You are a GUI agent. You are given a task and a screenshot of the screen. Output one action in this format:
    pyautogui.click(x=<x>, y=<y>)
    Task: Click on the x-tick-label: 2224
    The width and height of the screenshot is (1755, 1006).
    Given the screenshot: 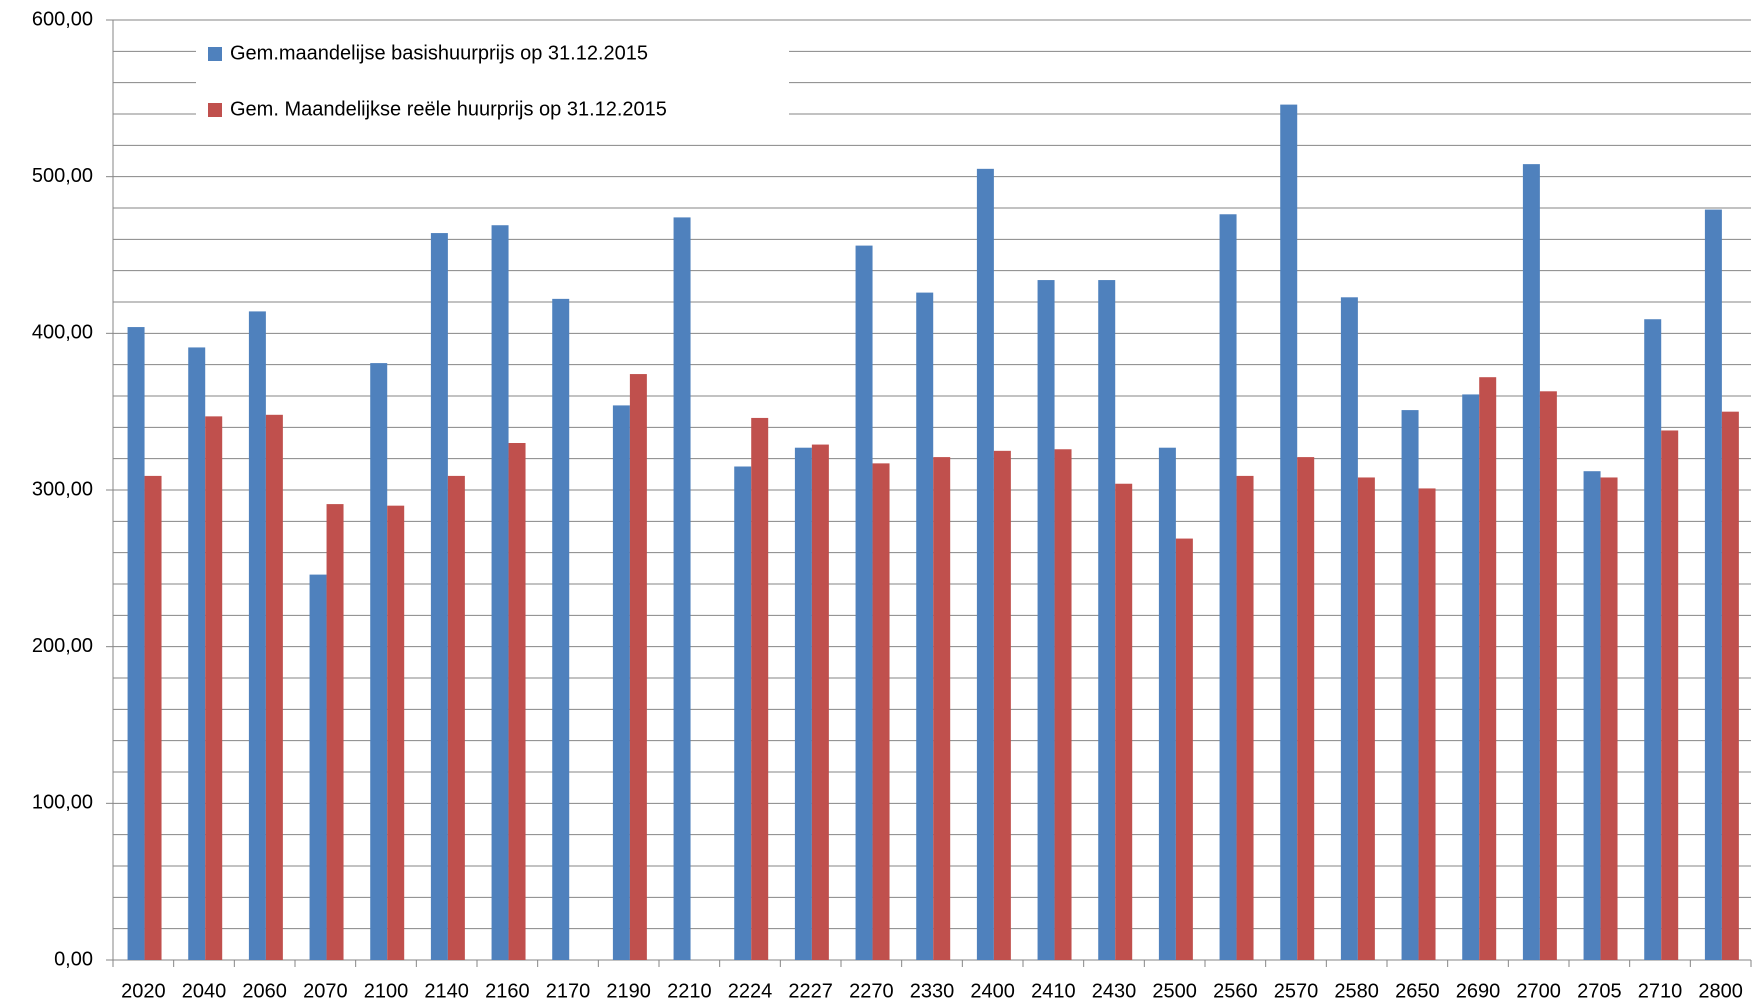 What is the action you would take?
    pyautogui.click(x=750, y=991)
    